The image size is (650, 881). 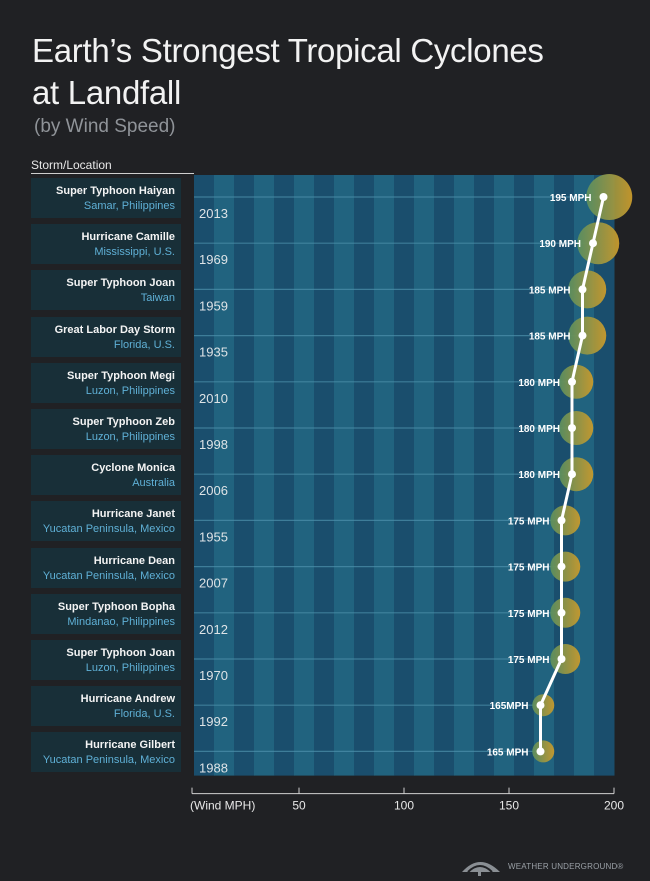 What do you see at coordinates (213, 583) in the screenshot?
I see `year-label: 2007` at bounding box center [213, 583].